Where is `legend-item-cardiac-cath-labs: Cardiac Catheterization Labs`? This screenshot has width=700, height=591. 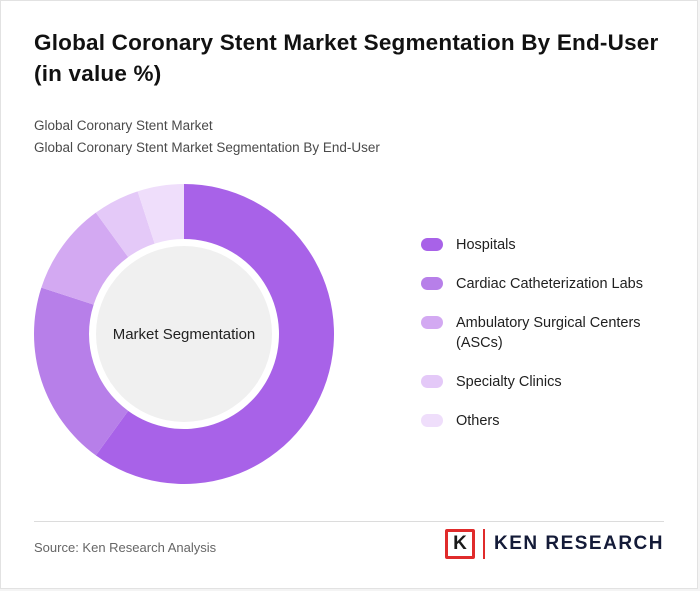
legend-item-cardiac-cath-labs: Cardiac Catheterization Labs is located at coordinates (550, 284).